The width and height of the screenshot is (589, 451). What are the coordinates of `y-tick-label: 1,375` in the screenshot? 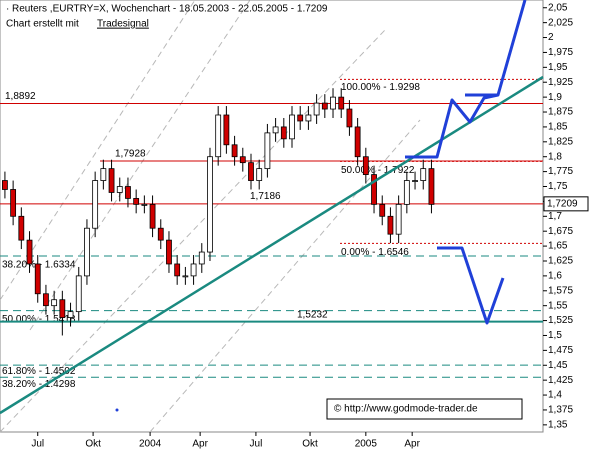 It's located at (560, 410).